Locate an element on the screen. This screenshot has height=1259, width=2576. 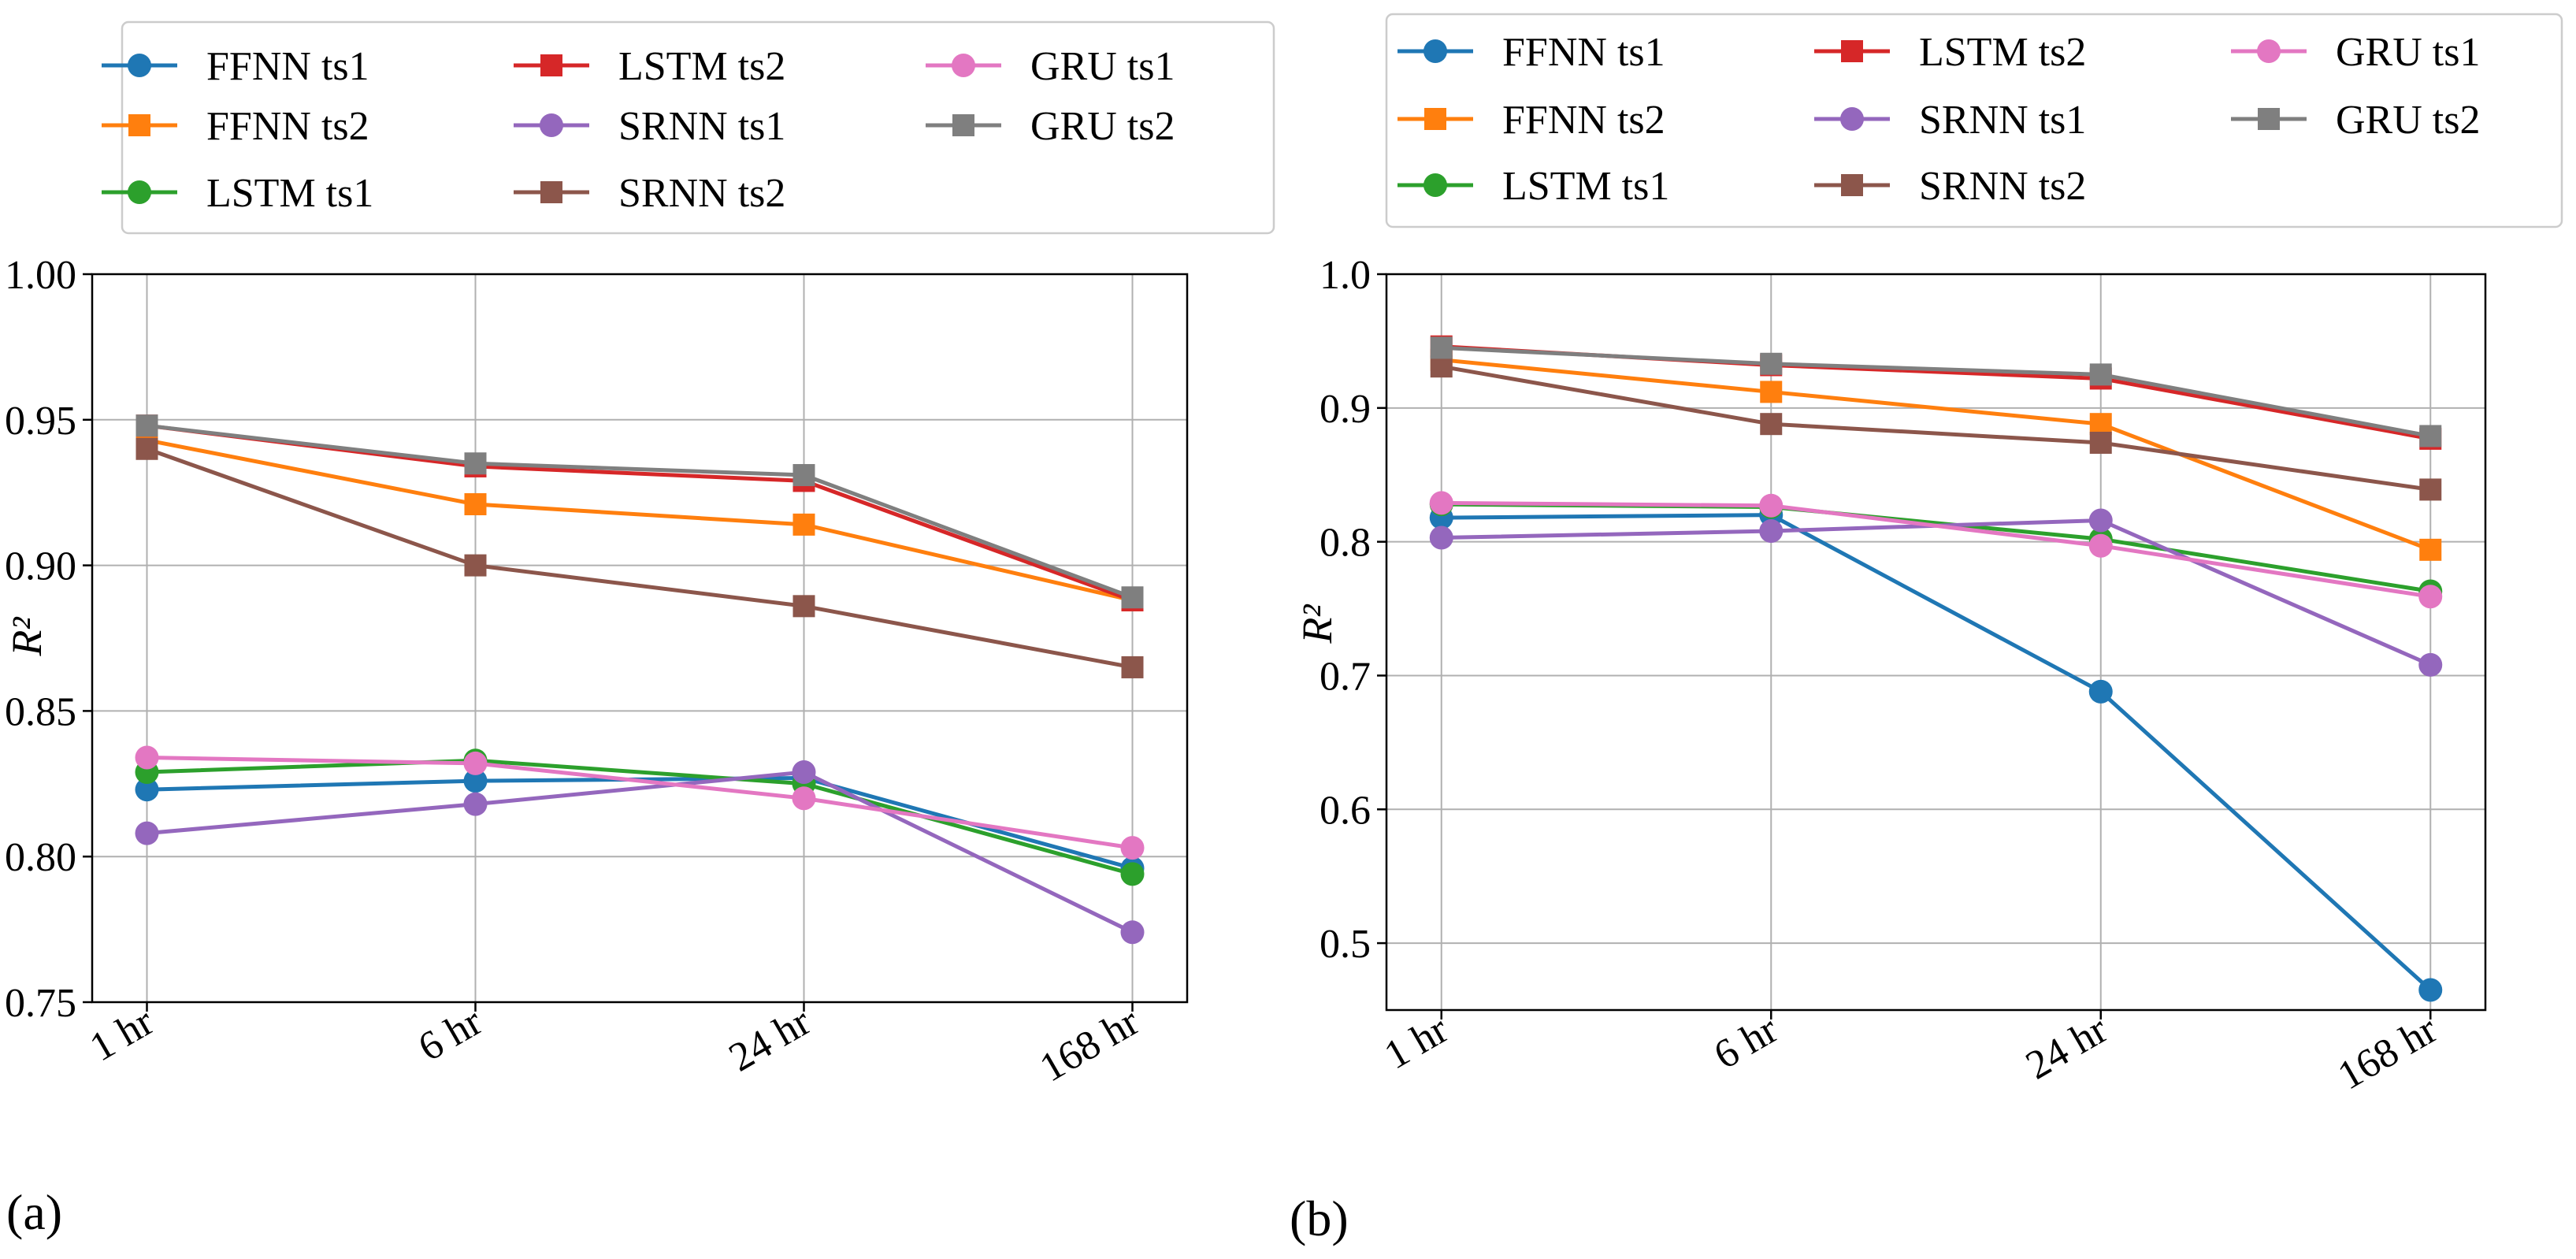
legend-label: FFNN ts2 is located at coordinates (1583, 120).